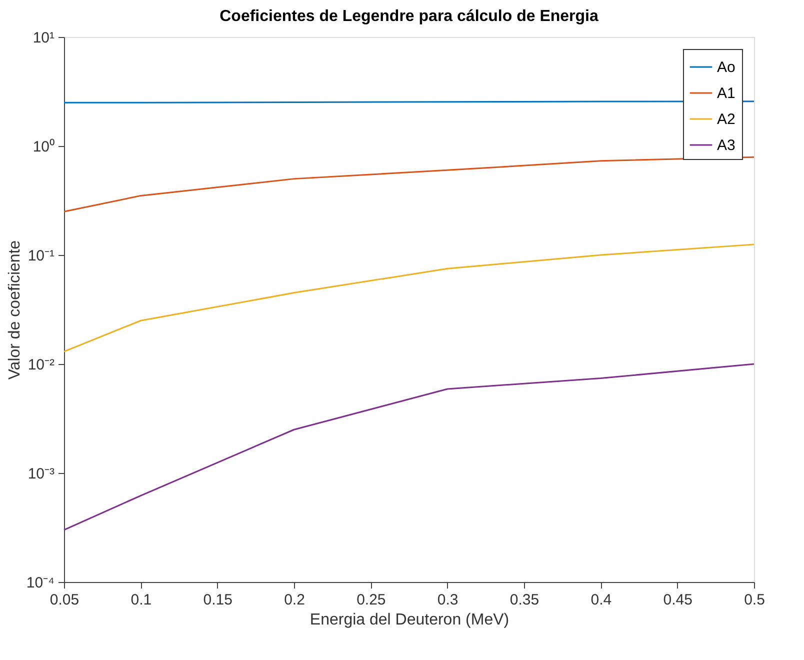 The height and width of the screenshot is (660, 804). What do you see at coordinates (525, 600) in the screenshot?
I see `x-tick-label: 0.35` at bounding box center [525, 600].